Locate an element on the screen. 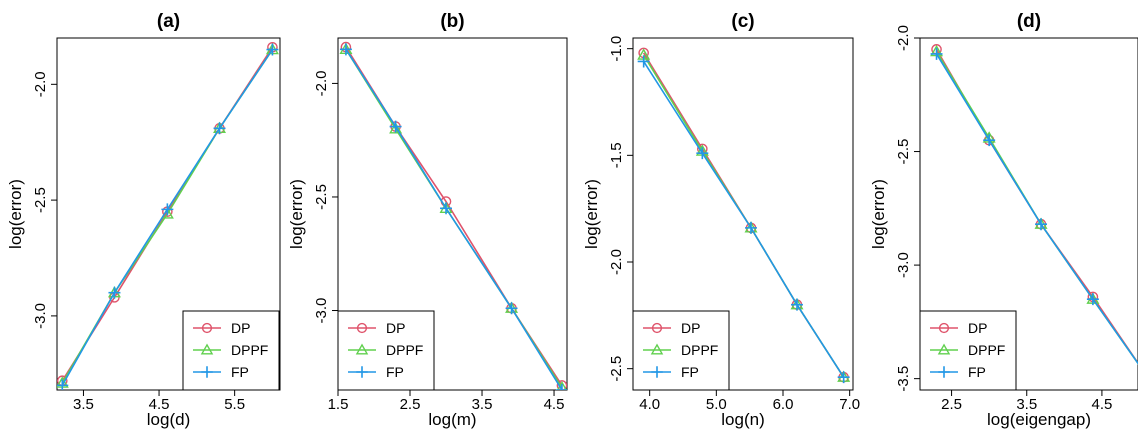 This screenshot has width=1138, height=429. x-tick-label: 7.0 is located at coordinates (849, 404).